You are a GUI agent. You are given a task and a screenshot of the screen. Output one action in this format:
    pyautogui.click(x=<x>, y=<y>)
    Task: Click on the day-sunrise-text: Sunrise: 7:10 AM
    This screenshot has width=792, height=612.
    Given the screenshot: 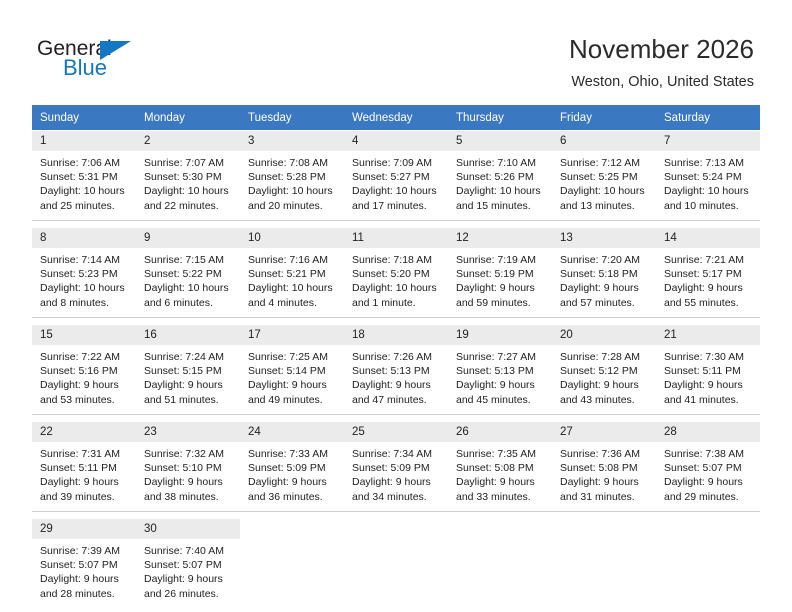 What is the action you would take?
    pyautogui.click(x=496, y=163)
    